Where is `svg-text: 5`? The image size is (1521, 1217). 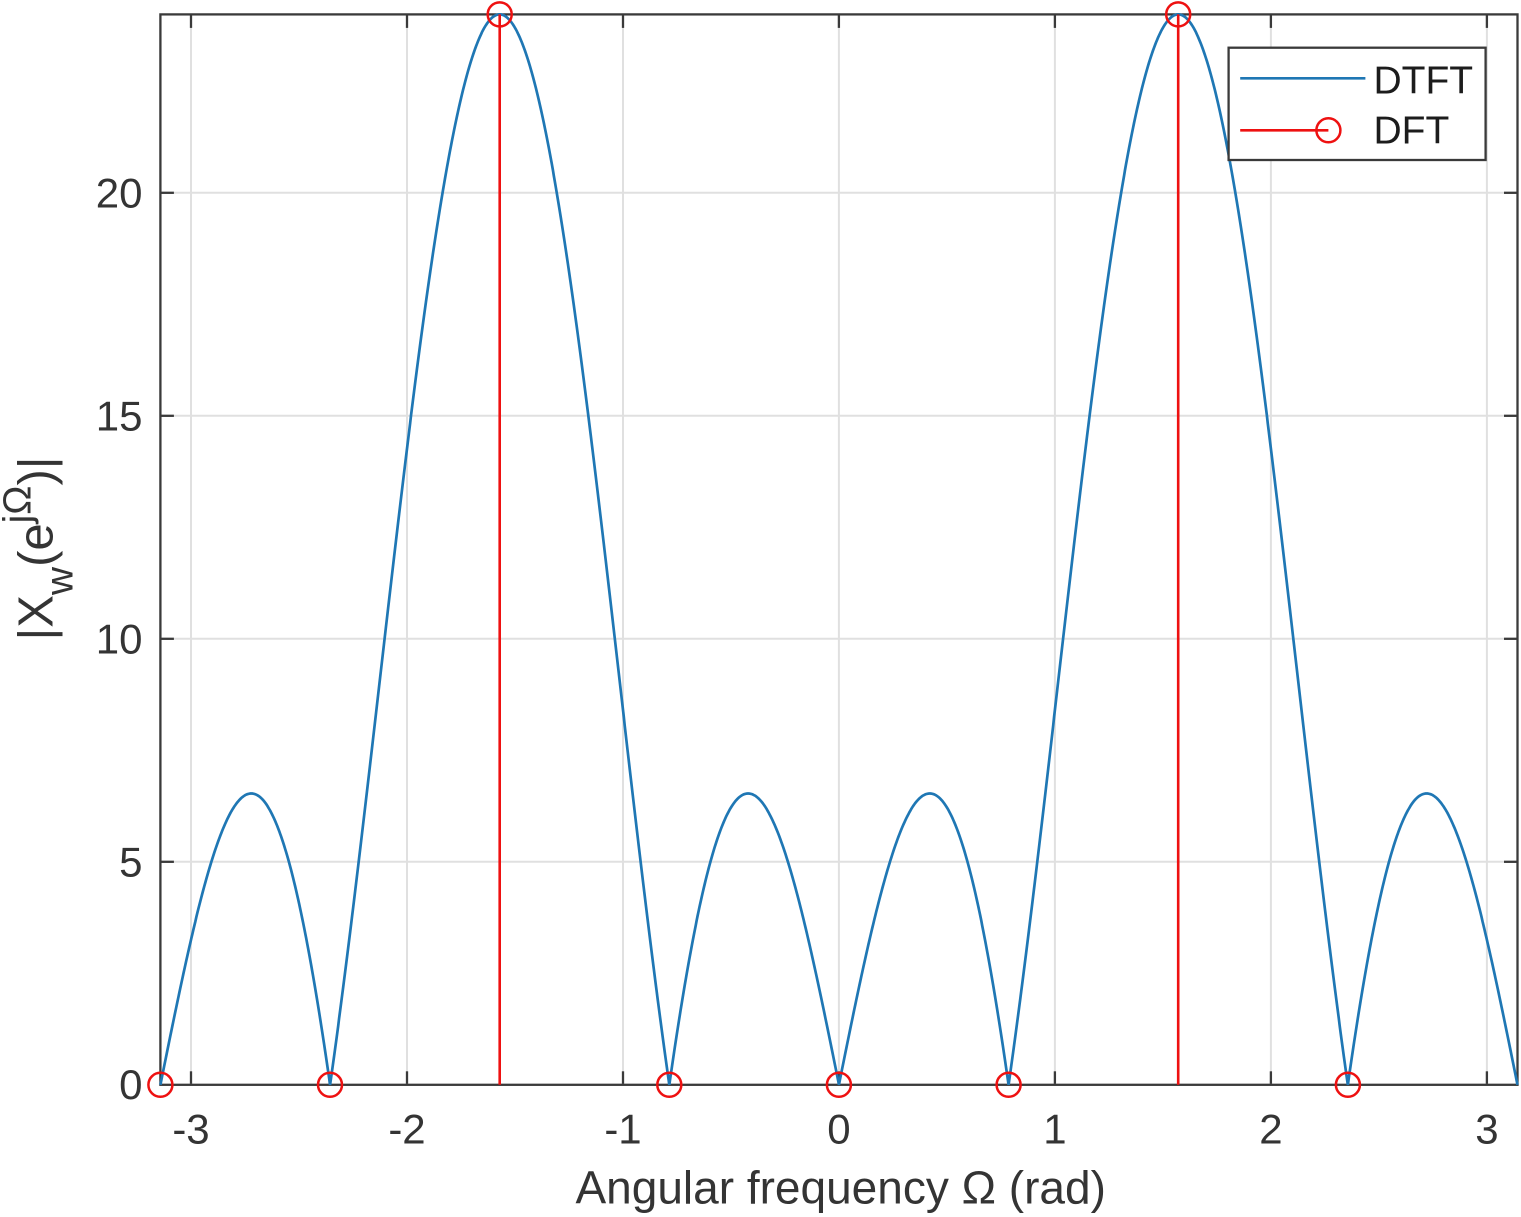 svg-text: 5 is located at coordinates (130, 861).